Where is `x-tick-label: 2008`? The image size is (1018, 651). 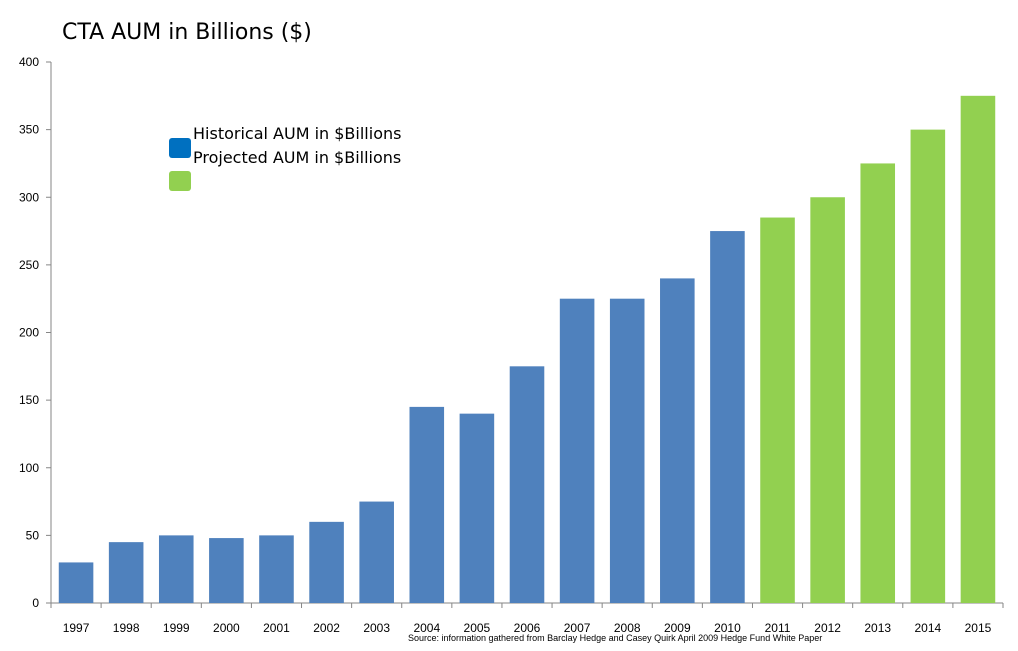
x-tick-label: 2008 is located at coordinates (627, 628).